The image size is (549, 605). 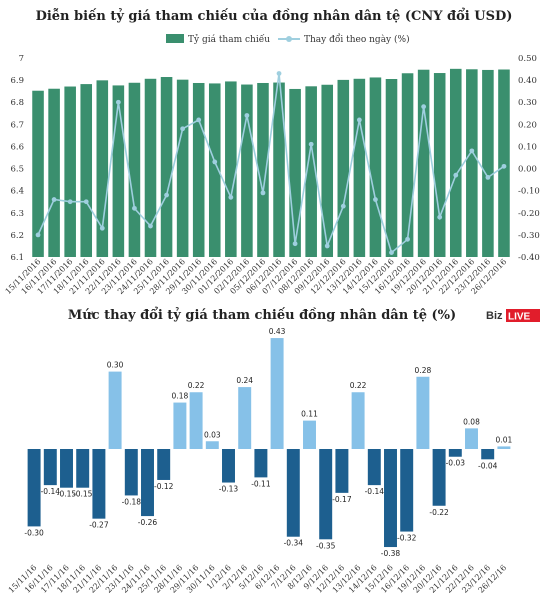 I want to click on legend-bar-label: Tỷ giá tham chiếu, so click(x=229, y=39).